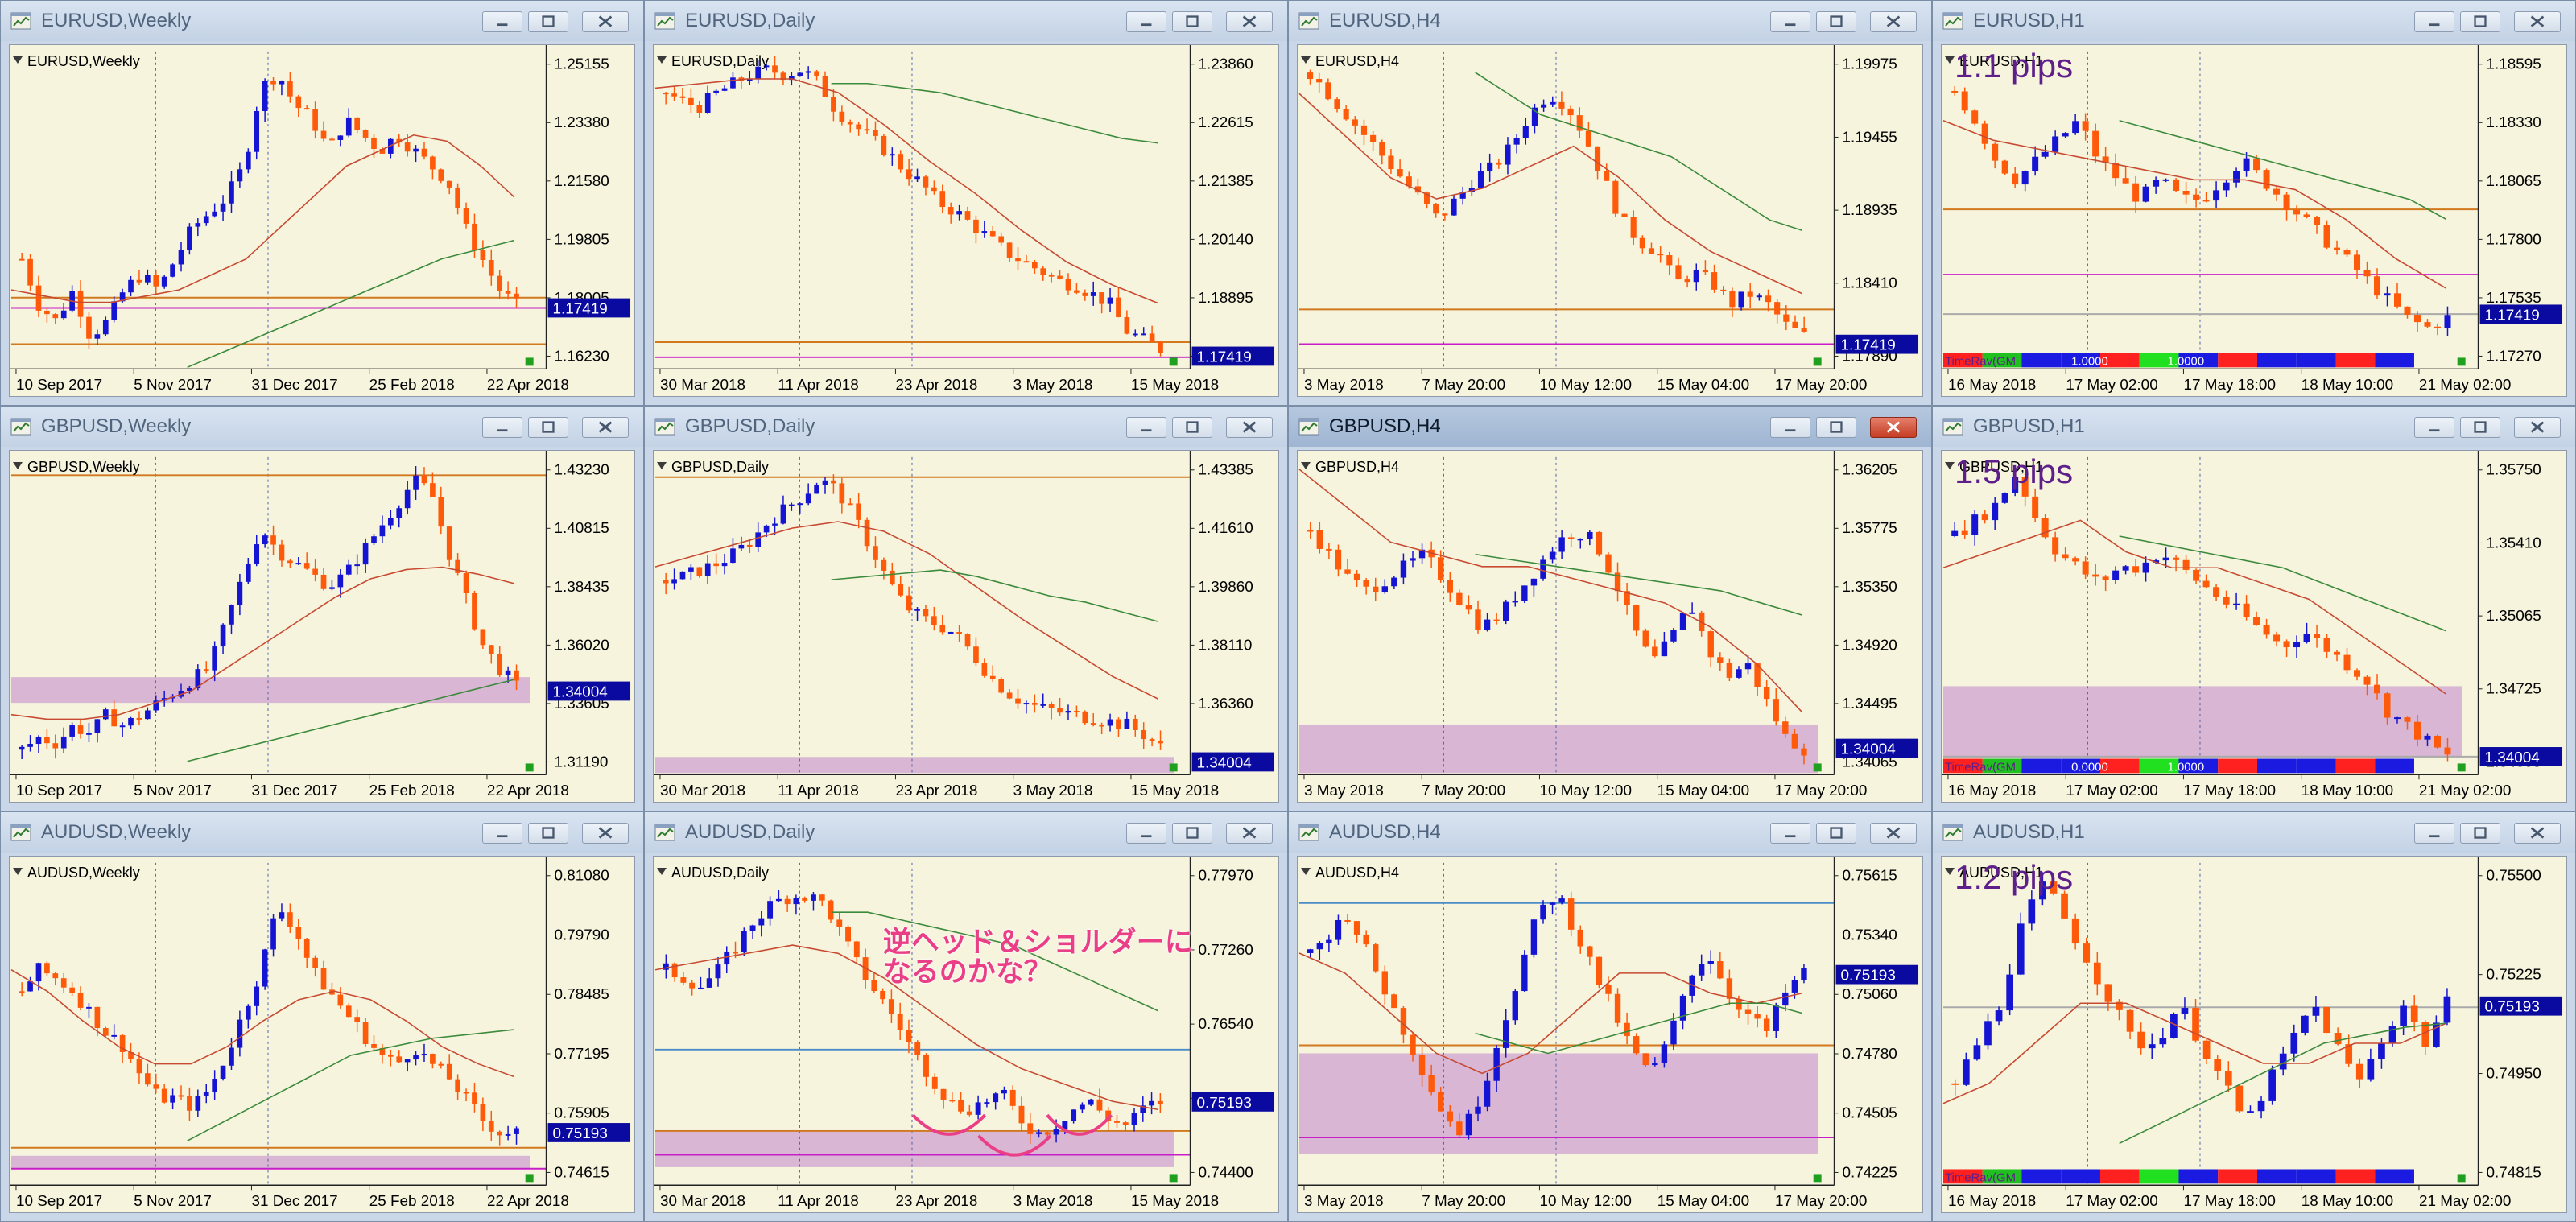  What do you see at coordinates (322, 427) in the screenshot?
I see `window-titlebar: GBPUSD,Weekly` at bounding box center [322, 427].